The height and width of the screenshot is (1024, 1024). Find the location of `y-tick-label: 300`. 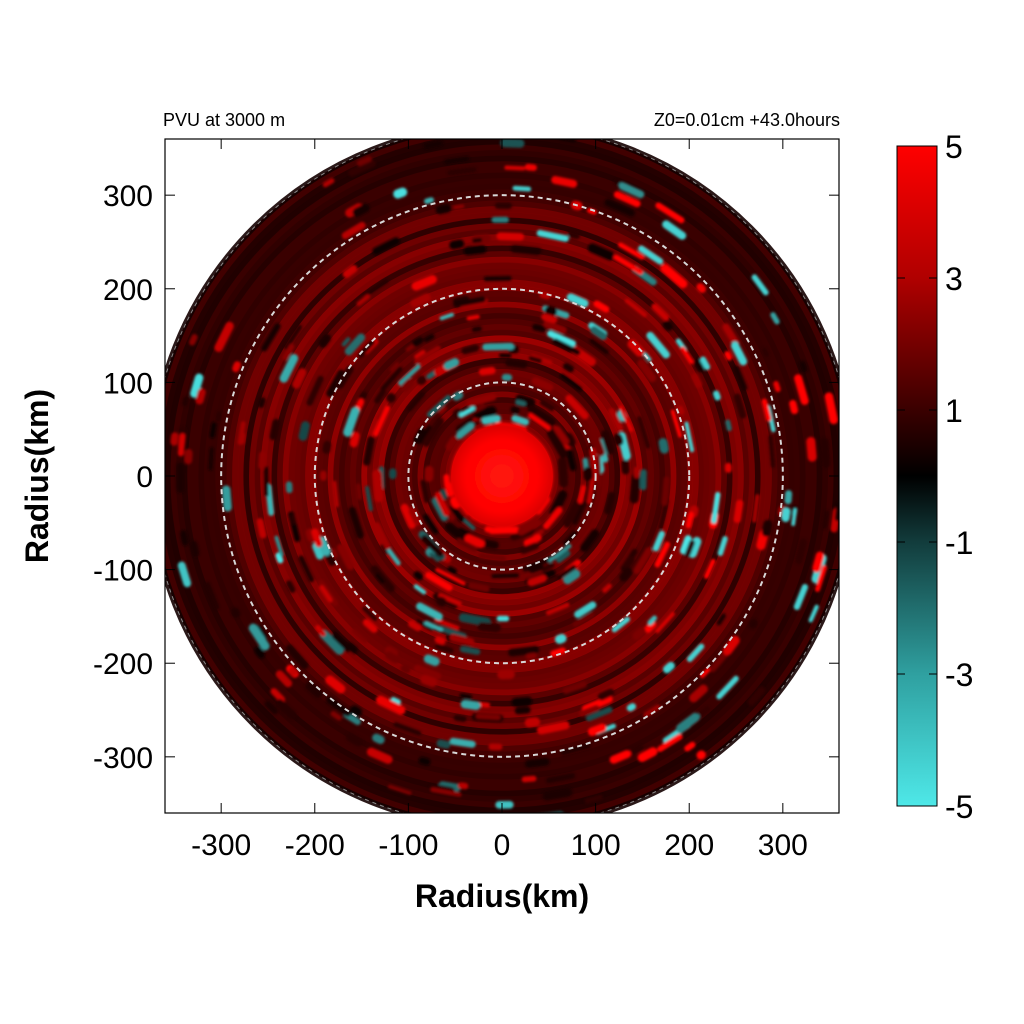

y-tick-label: 300 is located at coordinates (128, 196).